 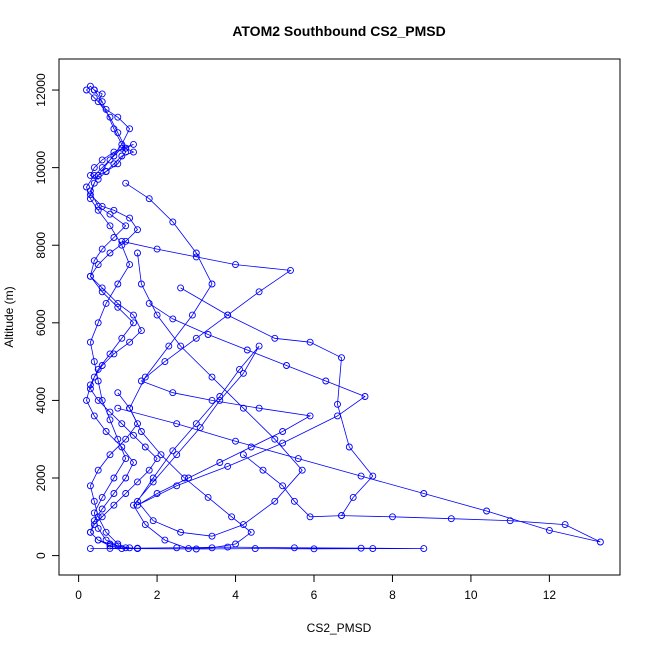 What do you see at coordinates (41, 555) in the screenshot?
I see `y-tick-label: 0` at bounding box center [41, 555].